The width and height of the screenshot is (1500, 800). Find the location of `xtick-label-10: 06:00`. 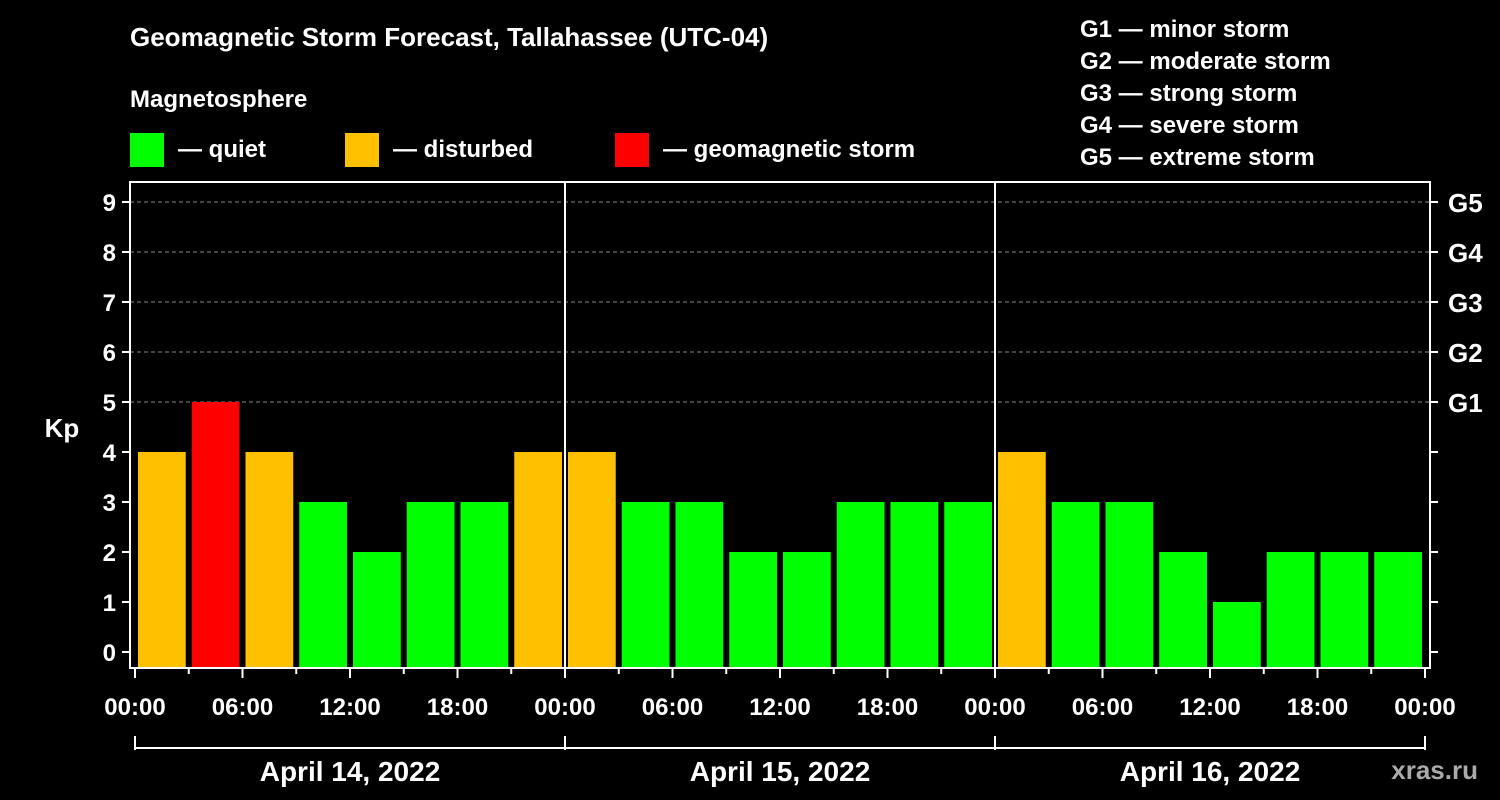

xtick-label-10: 06:00 is located at coordinates (1102, 707).